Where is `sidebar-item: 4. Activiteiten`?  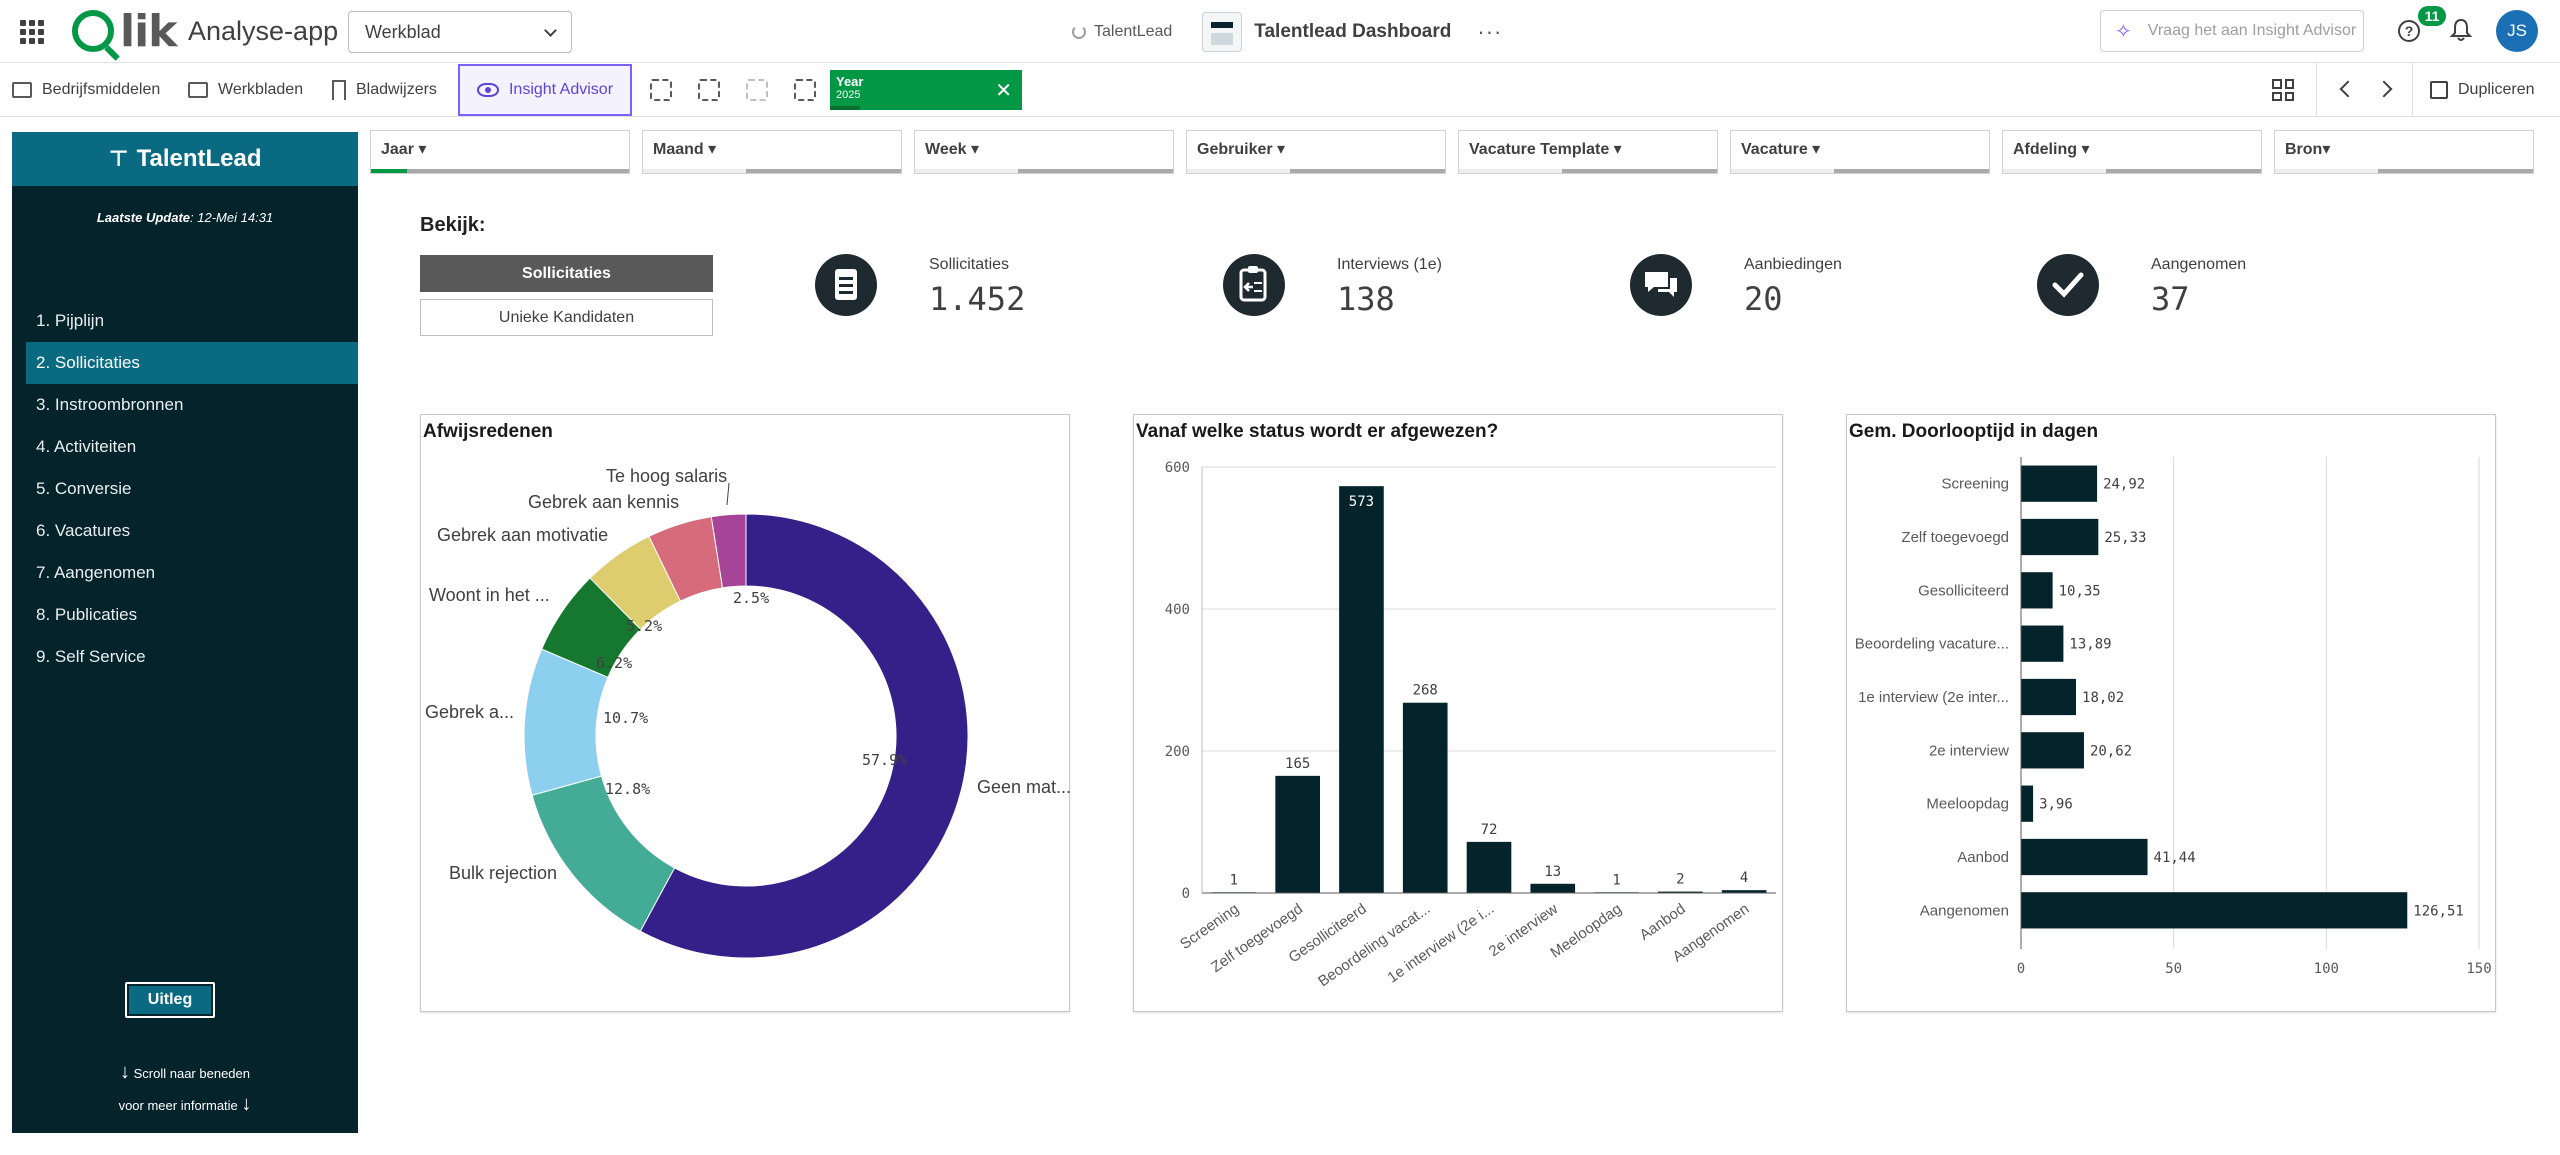
sidebar-item: 4. Activiteiten is located at coordinates (192, 447).